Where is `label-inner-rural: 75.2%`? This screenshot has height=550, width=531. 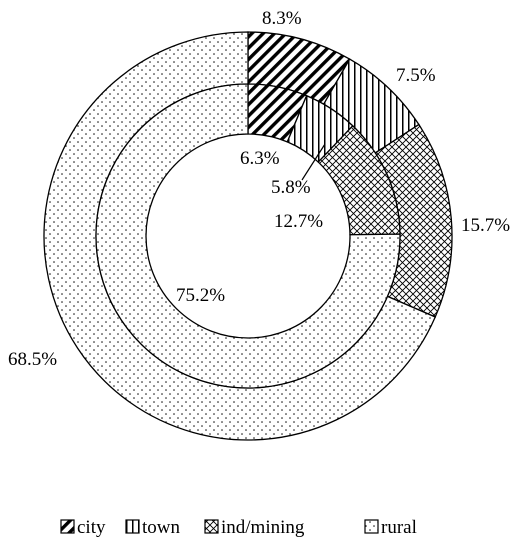
label-inner-rural: 75.2% is located at coordinates (200, 295).